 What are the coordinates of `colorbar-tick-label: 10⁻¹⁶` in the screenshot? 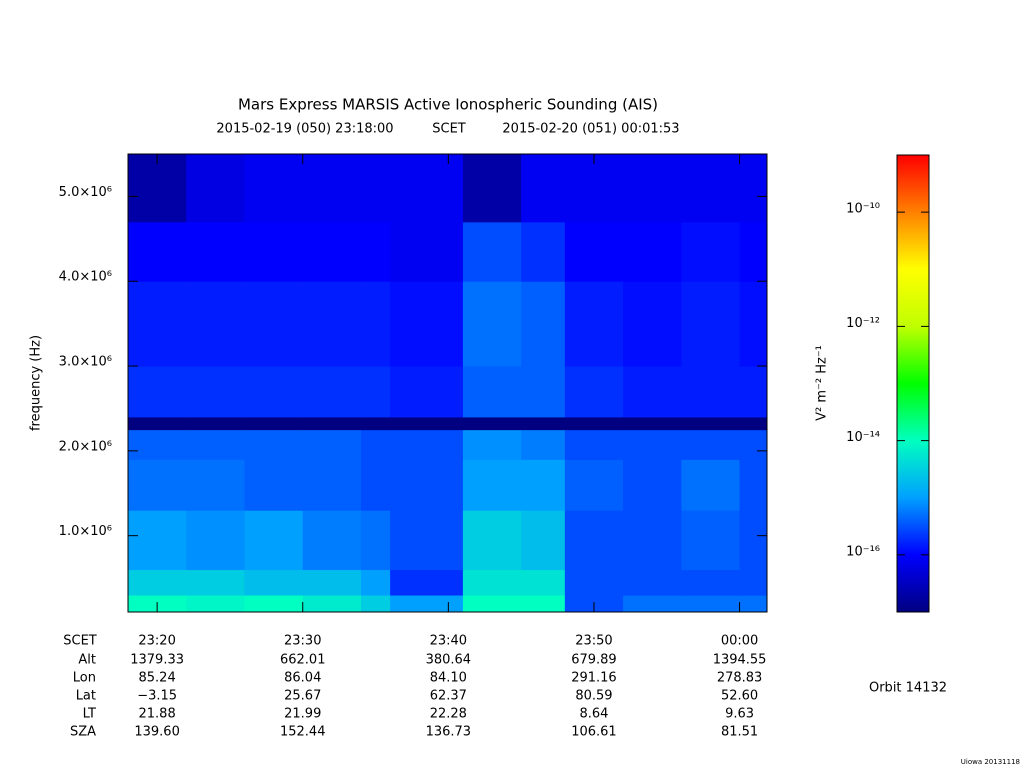 It's located at (863, 551).